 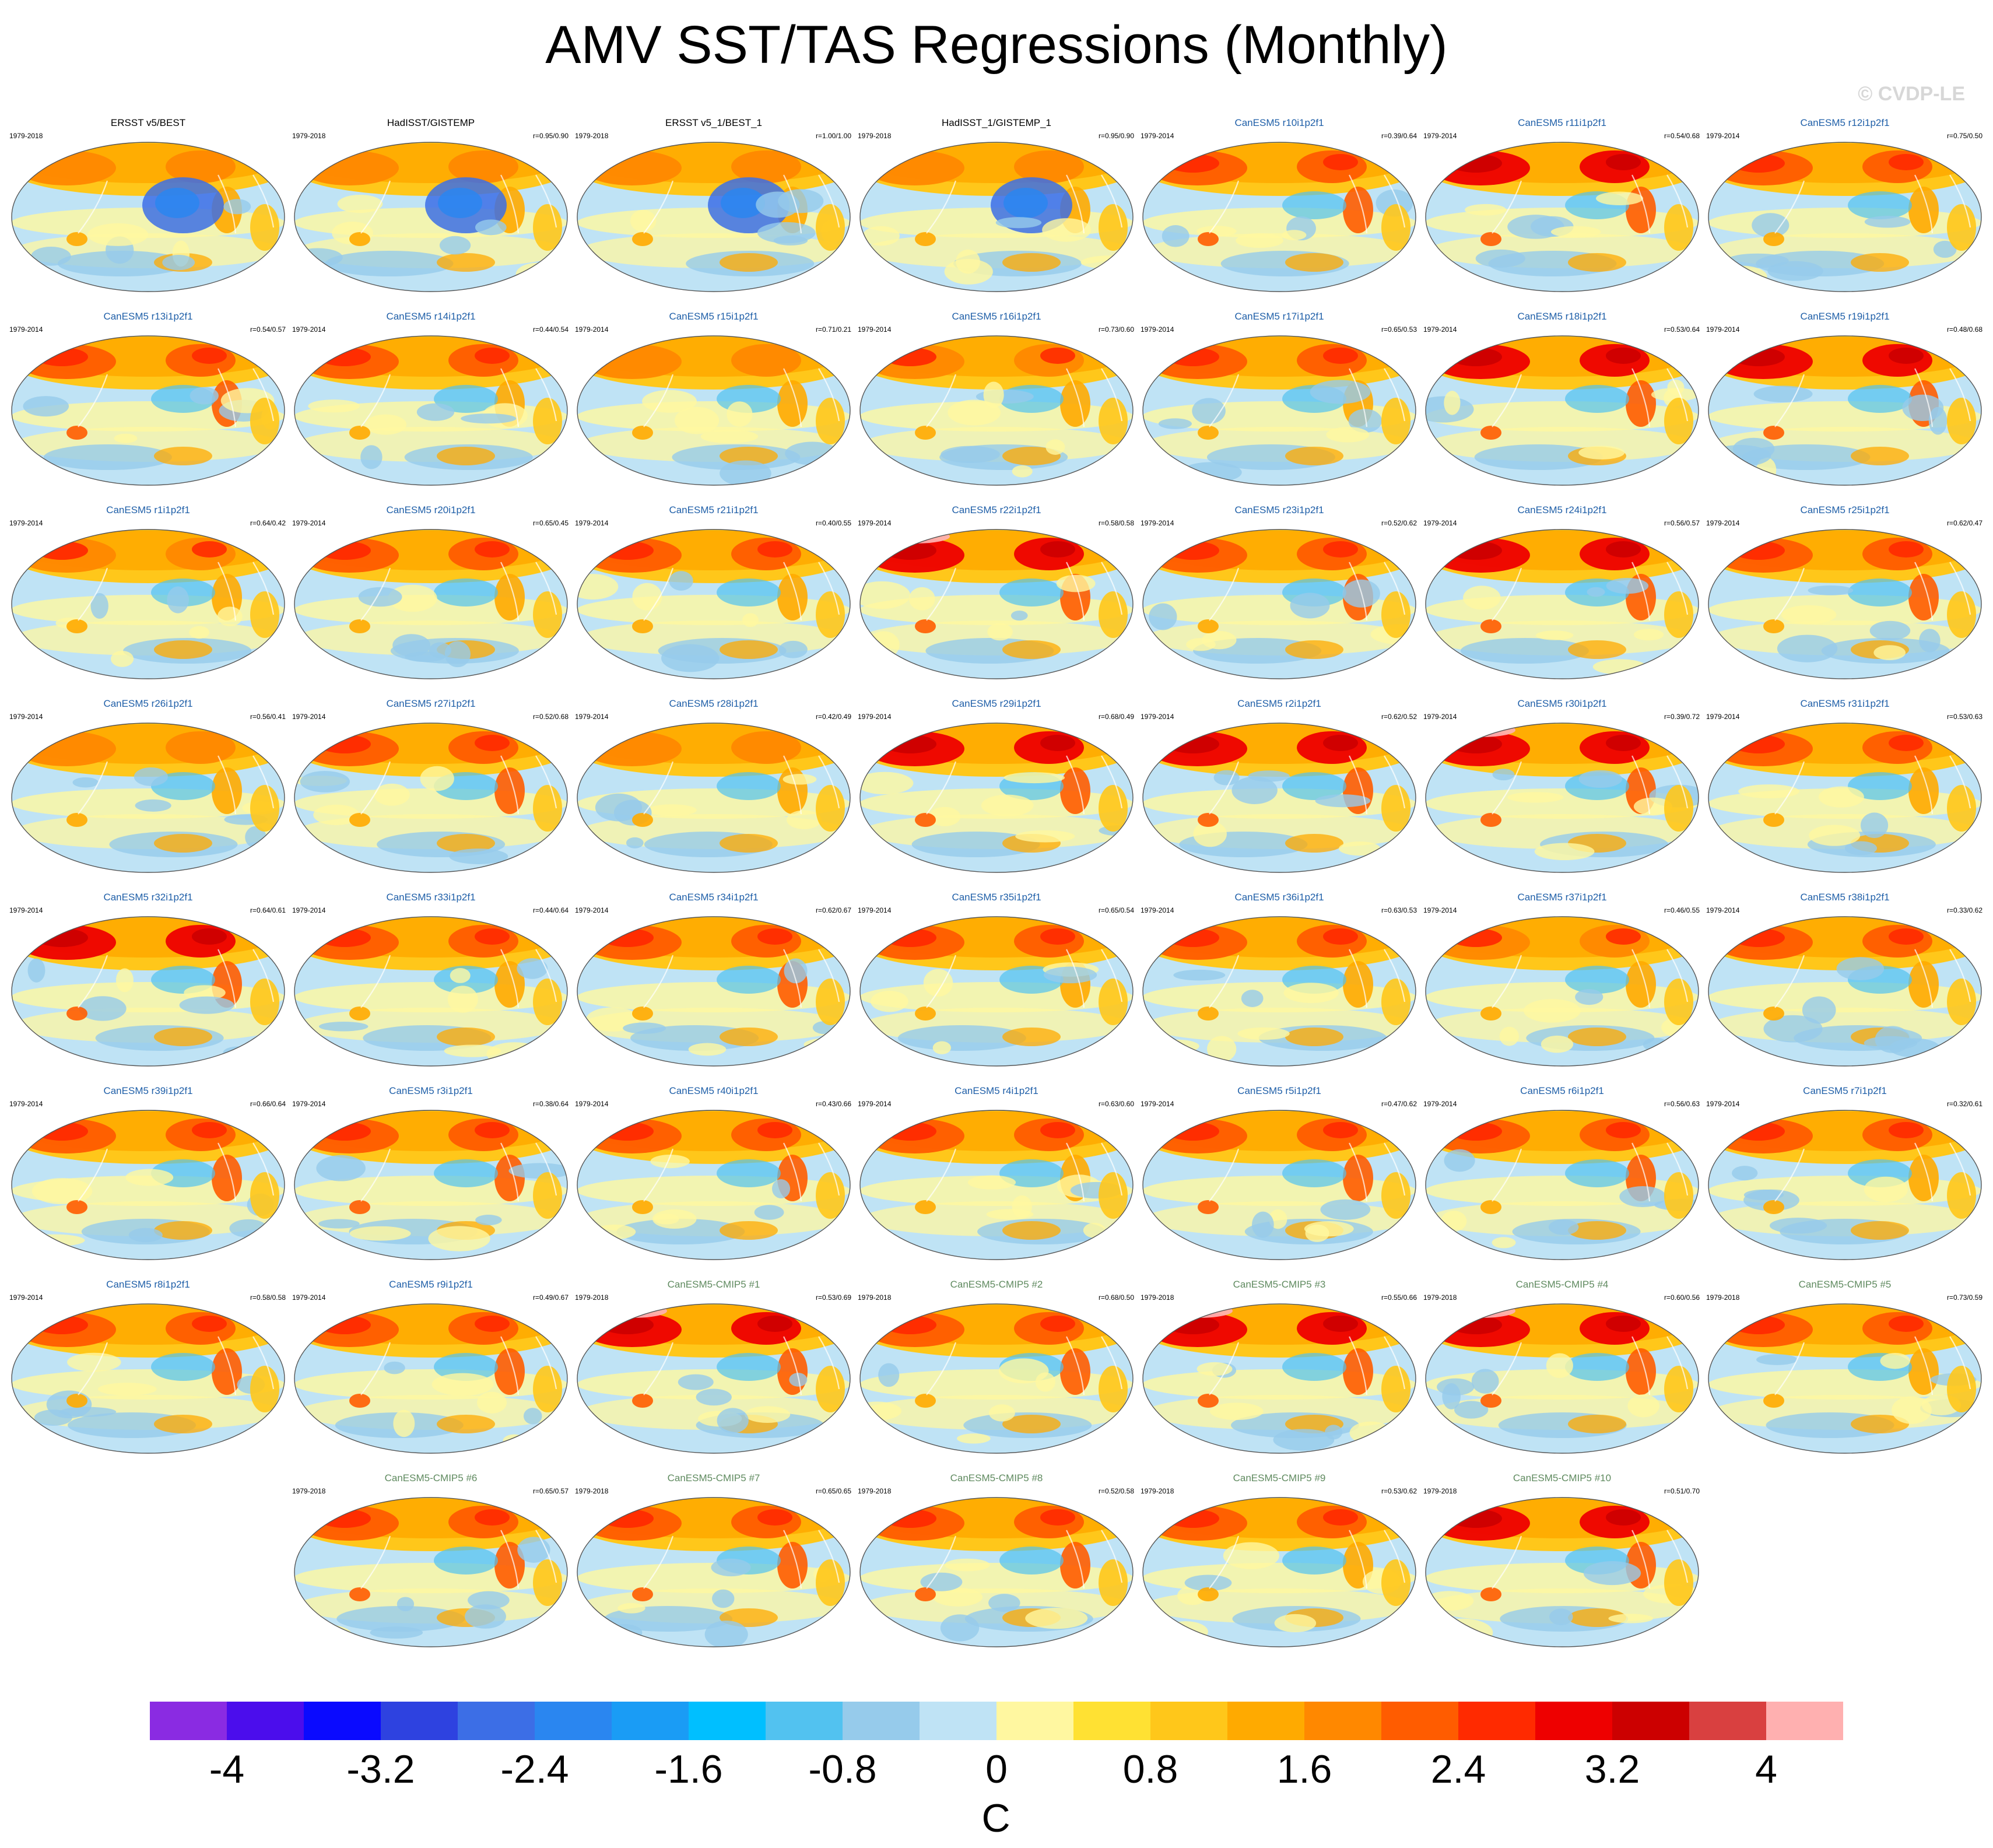 What do you see at coordinates (1911, 94) in the screenshot?
I see `copyright-label: © CVDP-LE` at bounding box center [1911, 94].